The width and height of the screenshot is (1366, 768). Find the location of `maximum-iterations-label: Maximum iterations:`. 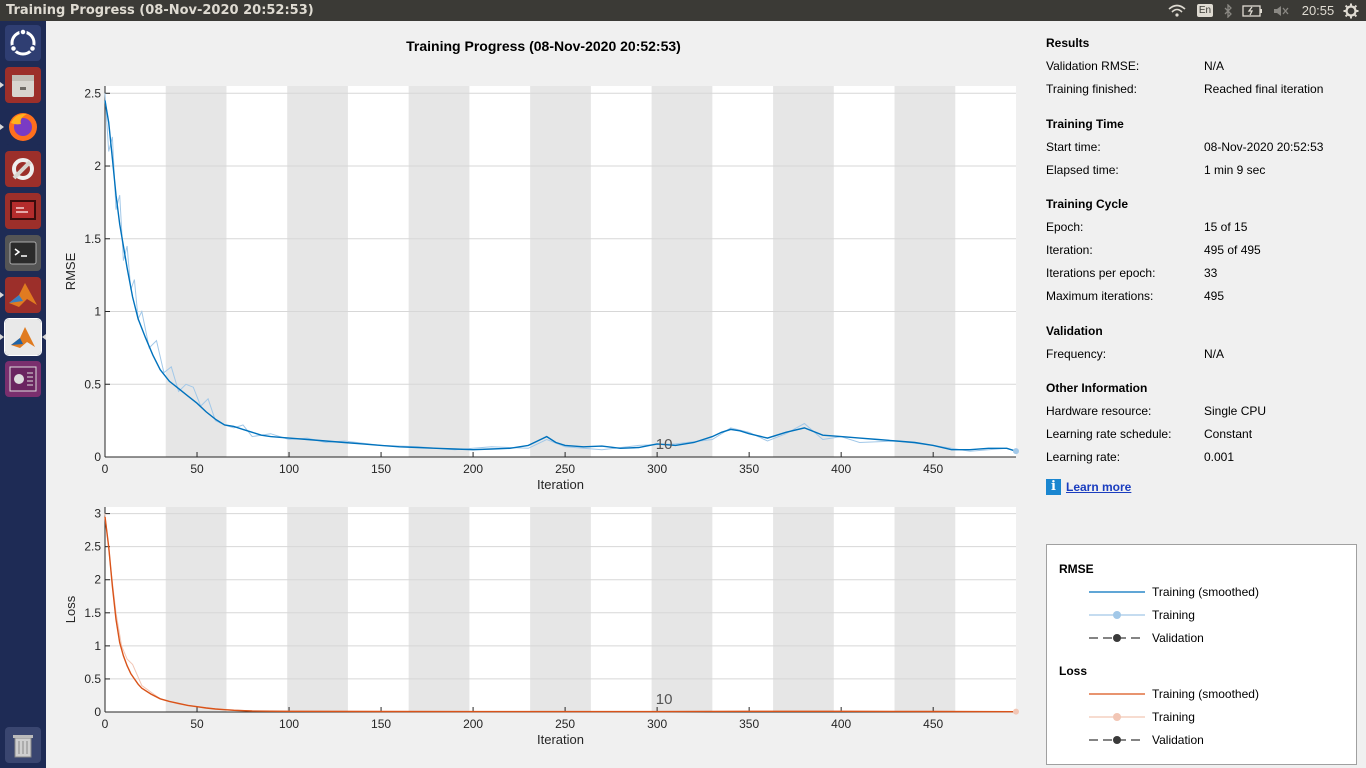

maximum-iterations-label: Maximum iterations: is located at coordinates (1100, 296).